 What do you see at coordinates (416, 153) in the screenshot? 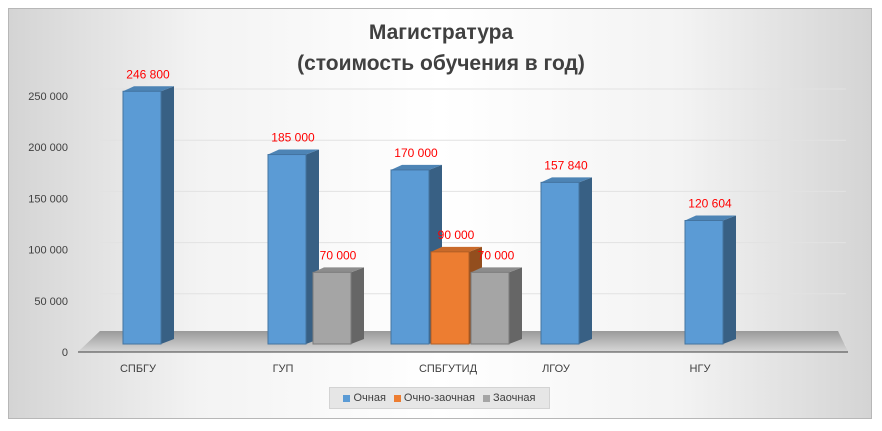
I see `data-label: 170 000` at bounding box center [416, 153].